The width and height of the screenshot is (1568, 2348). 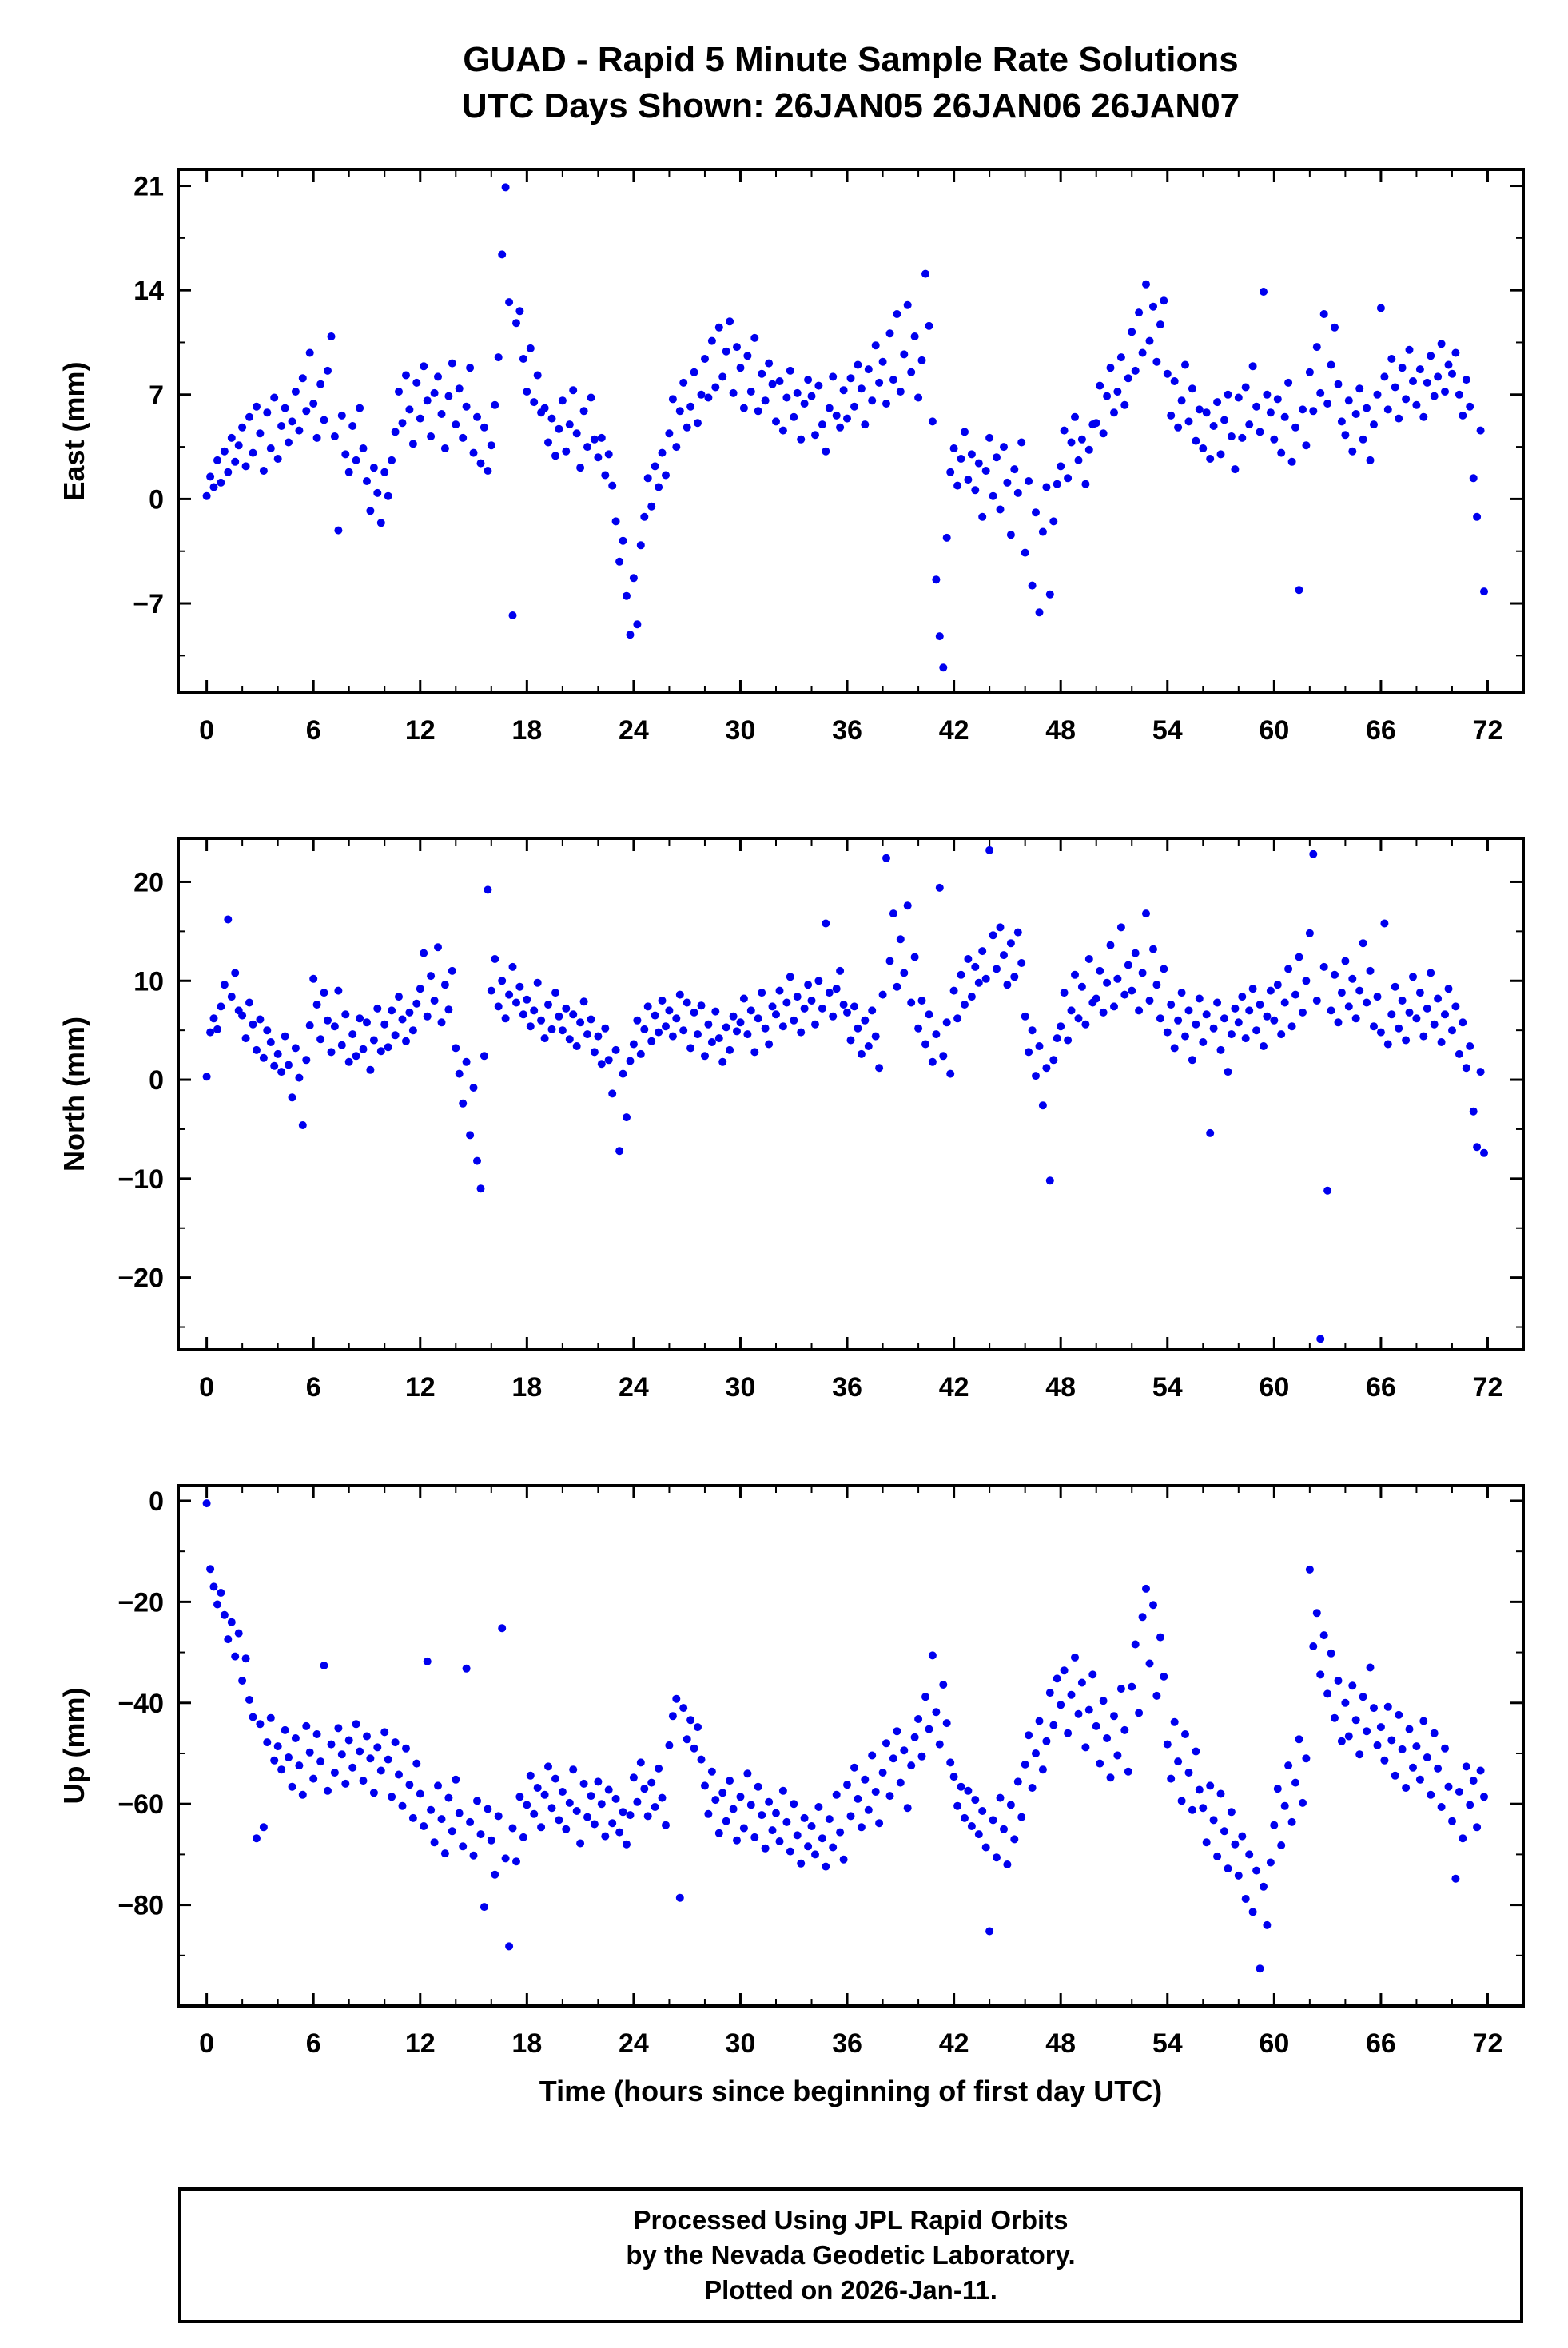 What do you see at coordinates (850, 2290) in the screenshot?
I see `footer-line3: Plotted on 2026-Jan-11.` at bounding box center [850, 2290].